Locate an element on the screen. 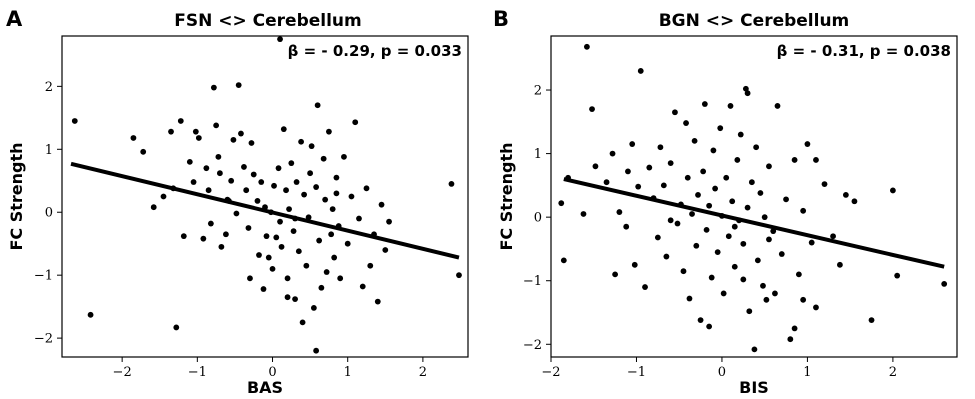  regression-line is located at coordinates (265, 210).